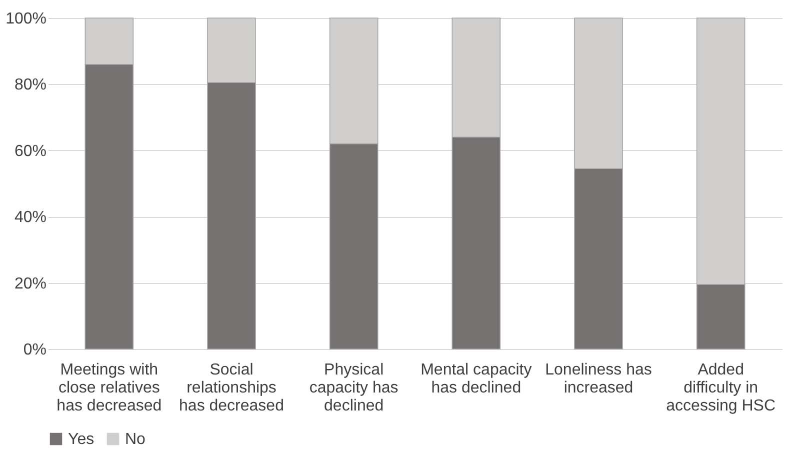 The height and width of the screenshot is (452, 787). I want to click on x-tick-label: Physical capacity has declined, so click(353, 388).